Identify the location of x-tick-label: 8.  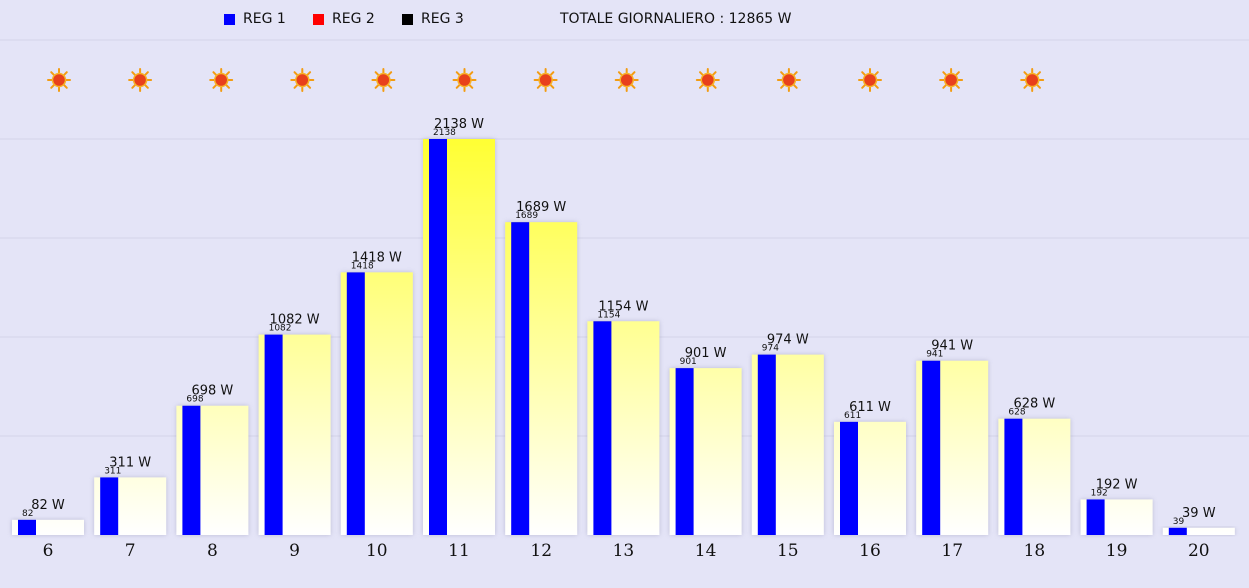
(212, 551).